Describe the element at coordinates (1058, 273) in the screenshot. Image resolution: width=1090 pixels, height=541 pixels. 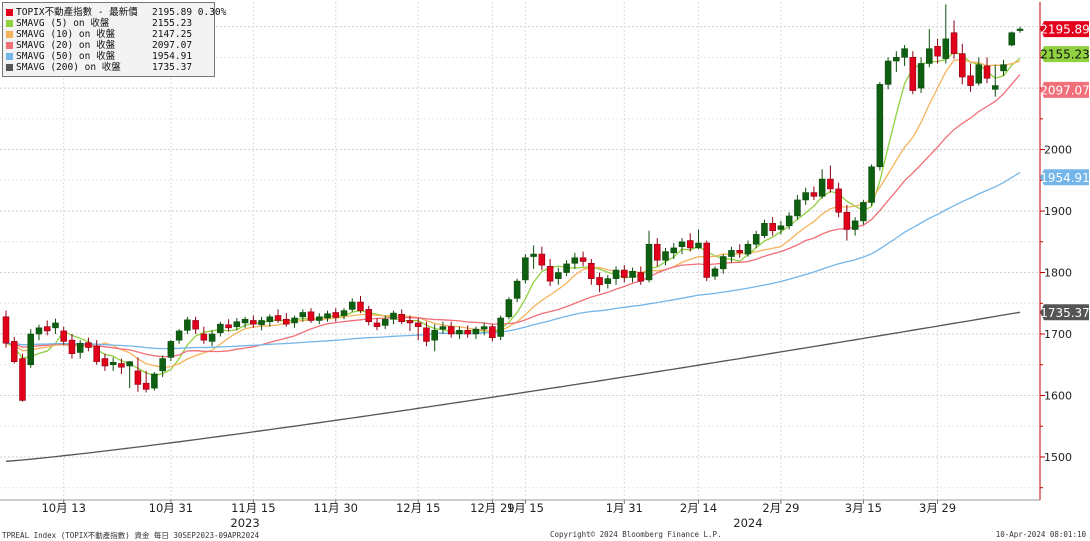
I see `y-tick-label: 1800` at that location.